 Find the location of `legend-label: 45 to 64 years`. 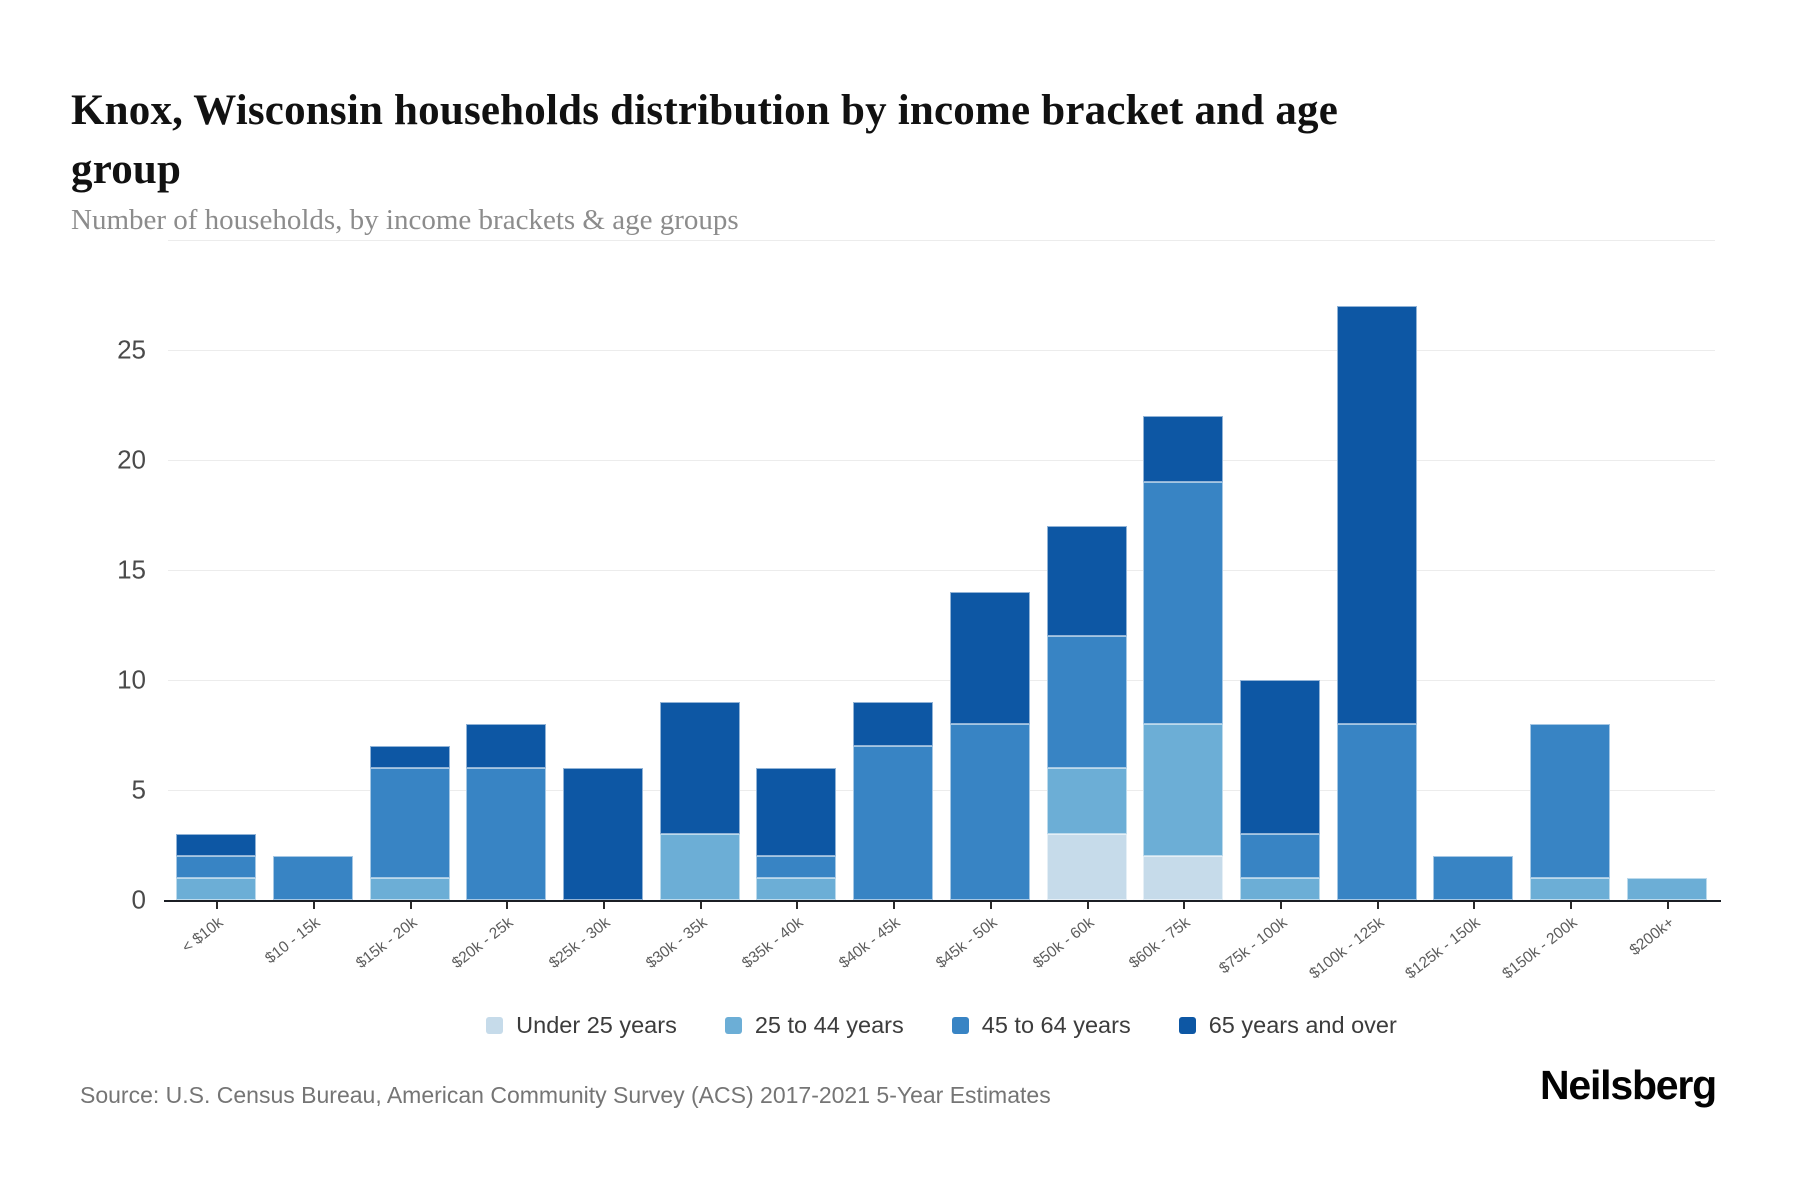

legend-label: 45 to 64 years is located at coordinates (1056, 1025).